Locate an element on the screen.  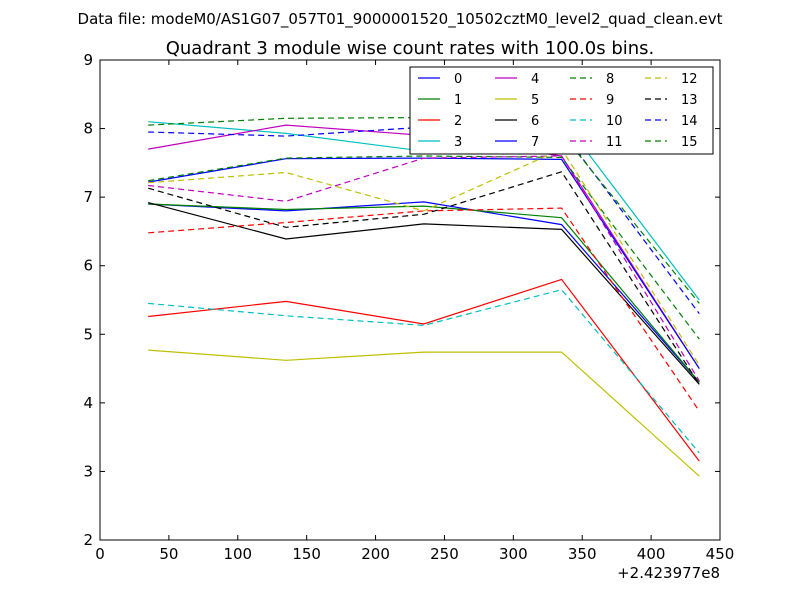
x-tick-label: 50 is located at coordinates (168, 554).